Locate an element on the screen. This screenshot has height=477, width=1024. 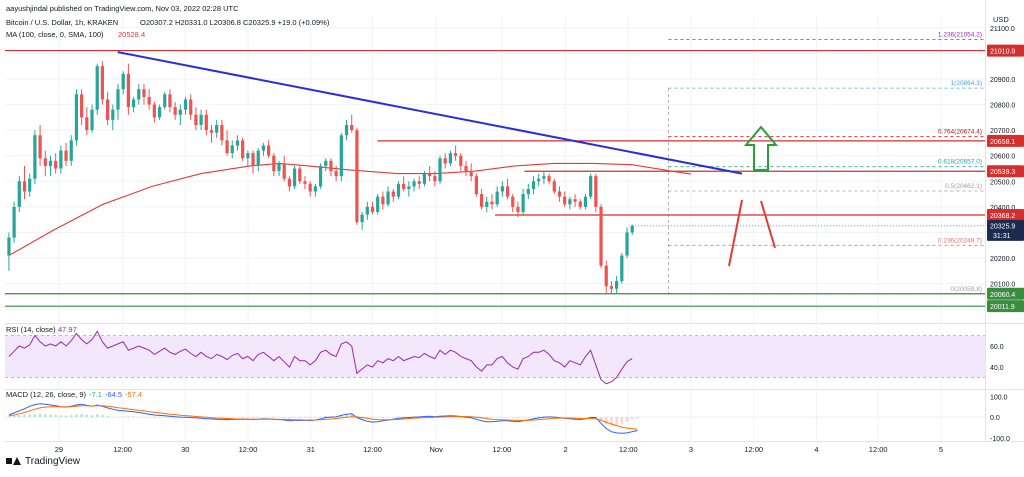
price-tick-label: 21100.0 is located at coordinates (1002, 29).